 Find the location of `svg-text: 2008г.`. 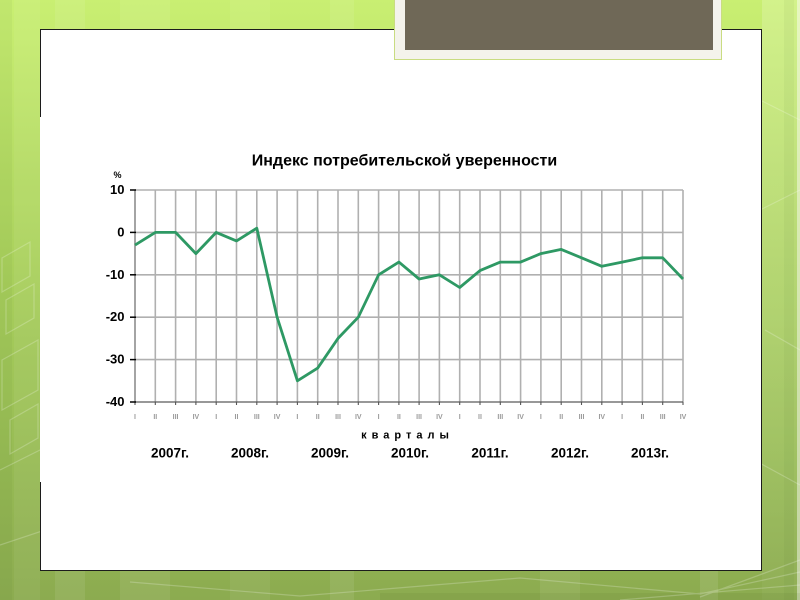

svg-text: 2008г. is located at coordinates (250, 453).